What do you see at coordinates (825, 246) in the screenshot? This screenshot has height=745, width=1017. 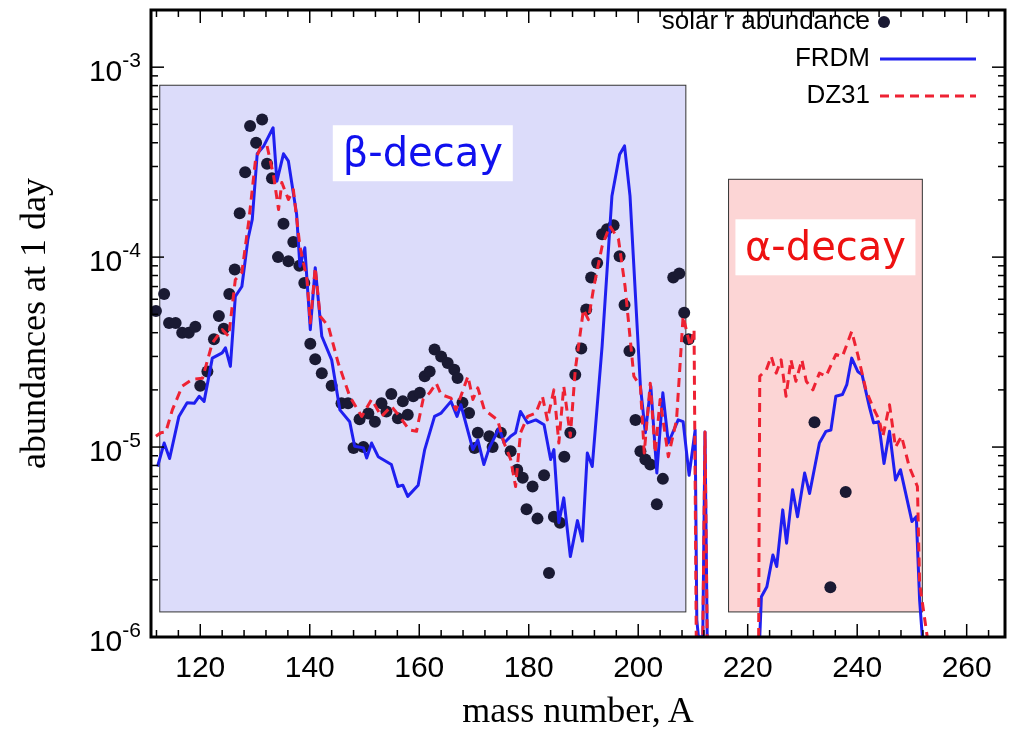 I see `band-label: α-decay` at bounding box center [825, 246].